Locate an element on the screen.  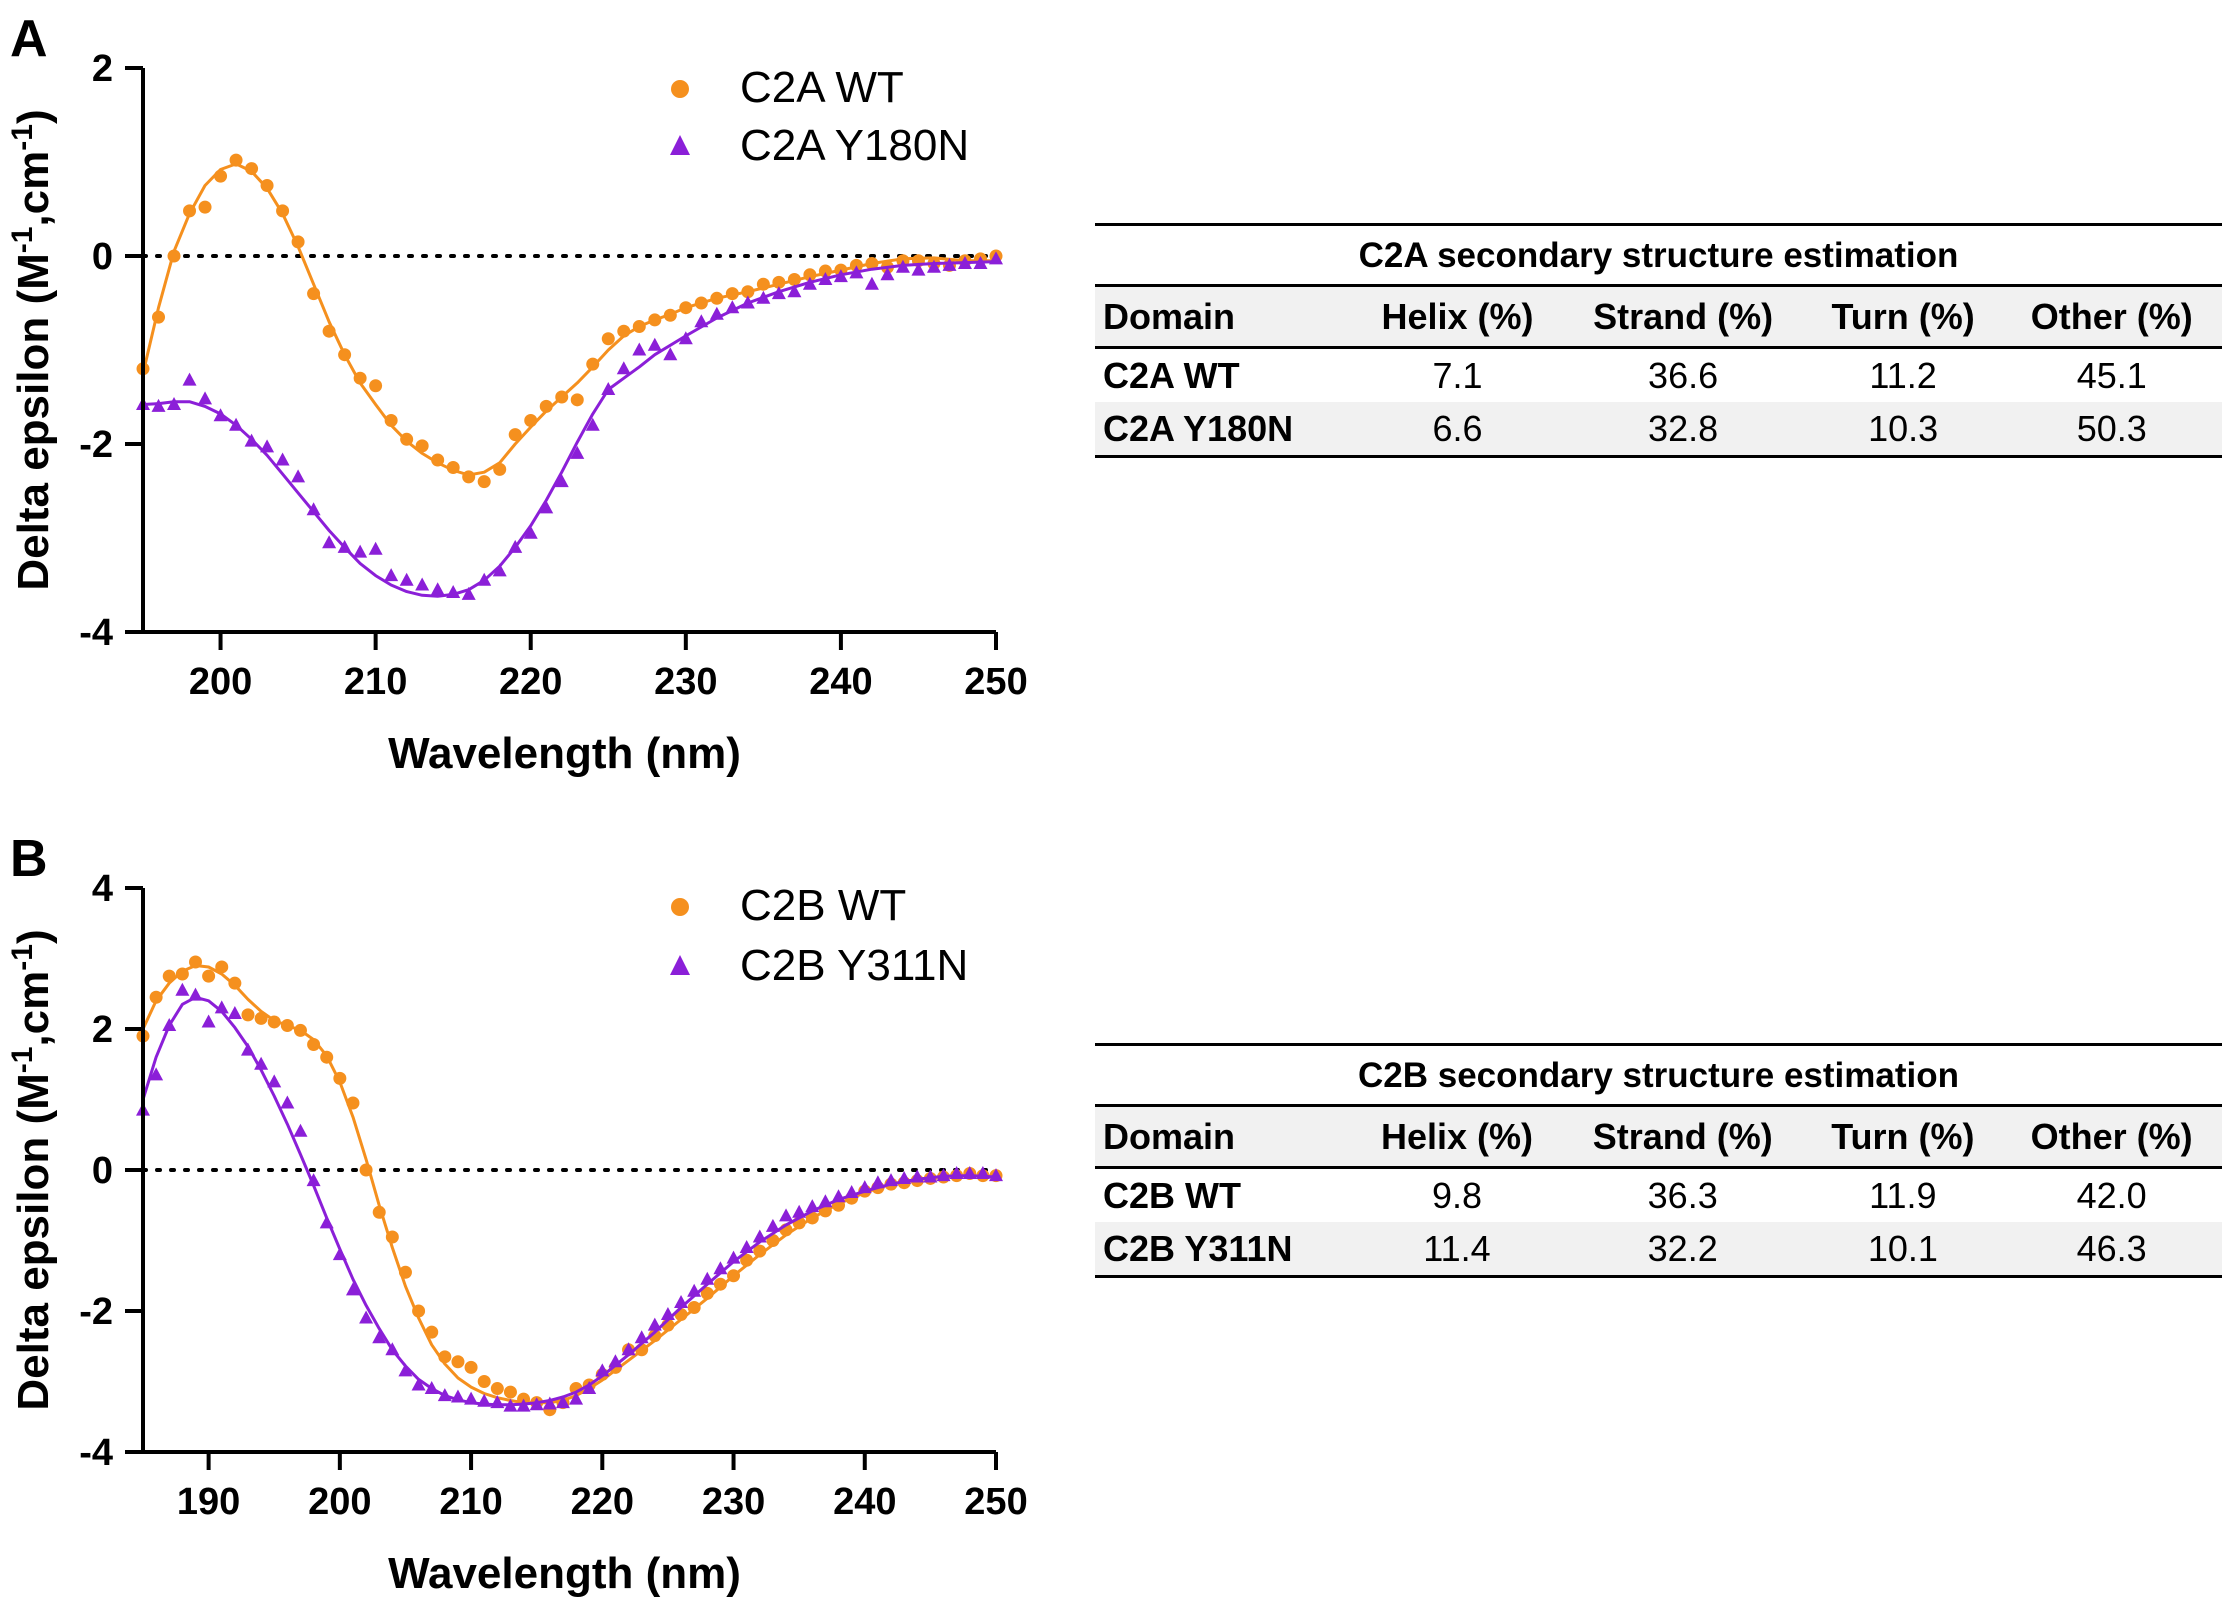
legend: C2B WT C2B Y311N is located at coordinates (819, 935).